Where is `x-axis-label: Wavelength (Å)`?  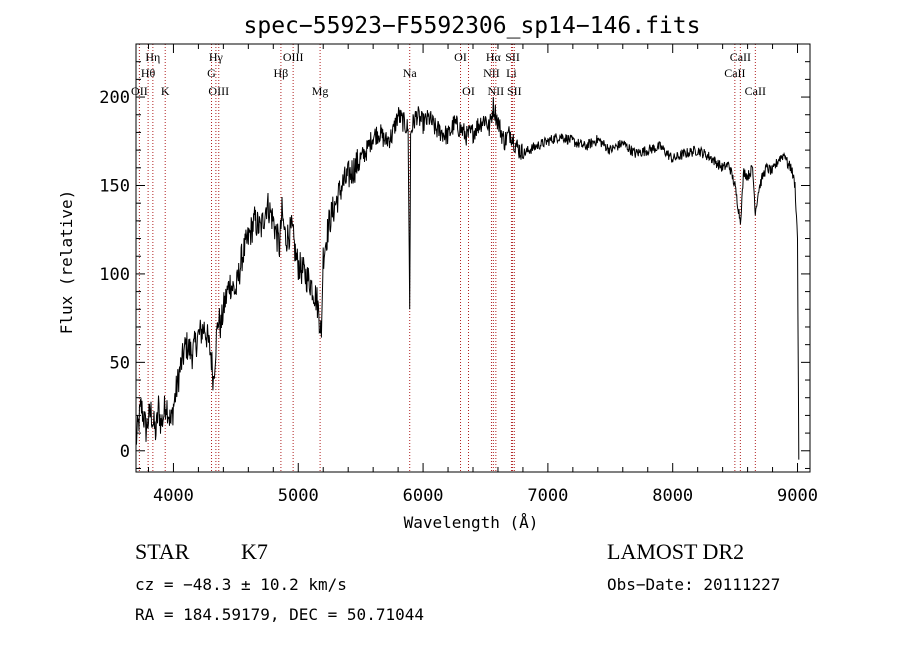
x-axis-label: Wavelength (Å) is located at coordinates (471, 522).